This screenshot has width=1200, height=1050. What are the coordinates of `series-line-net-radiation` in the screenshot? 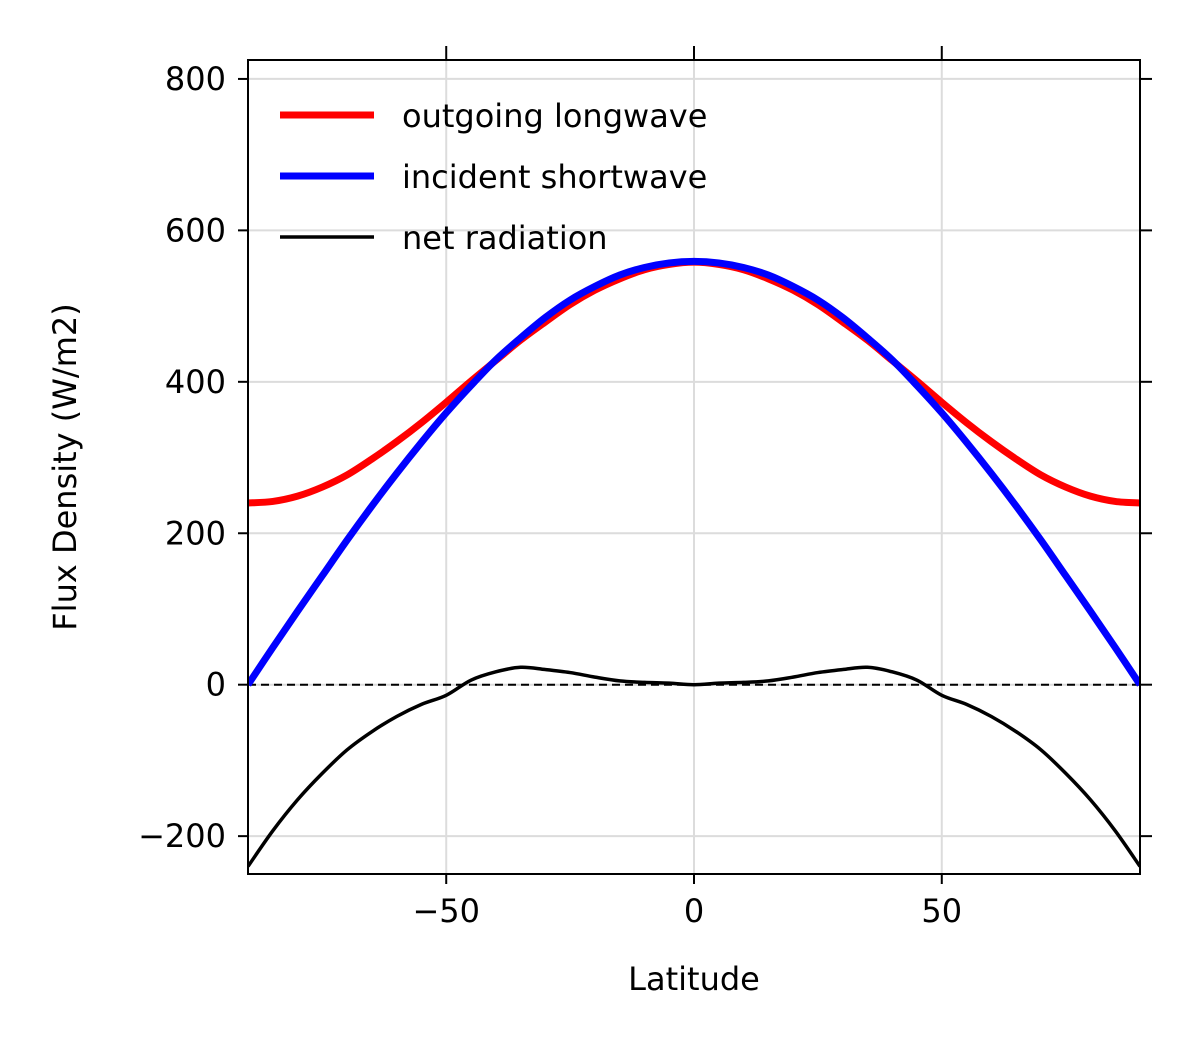 It's located at (694, 766).